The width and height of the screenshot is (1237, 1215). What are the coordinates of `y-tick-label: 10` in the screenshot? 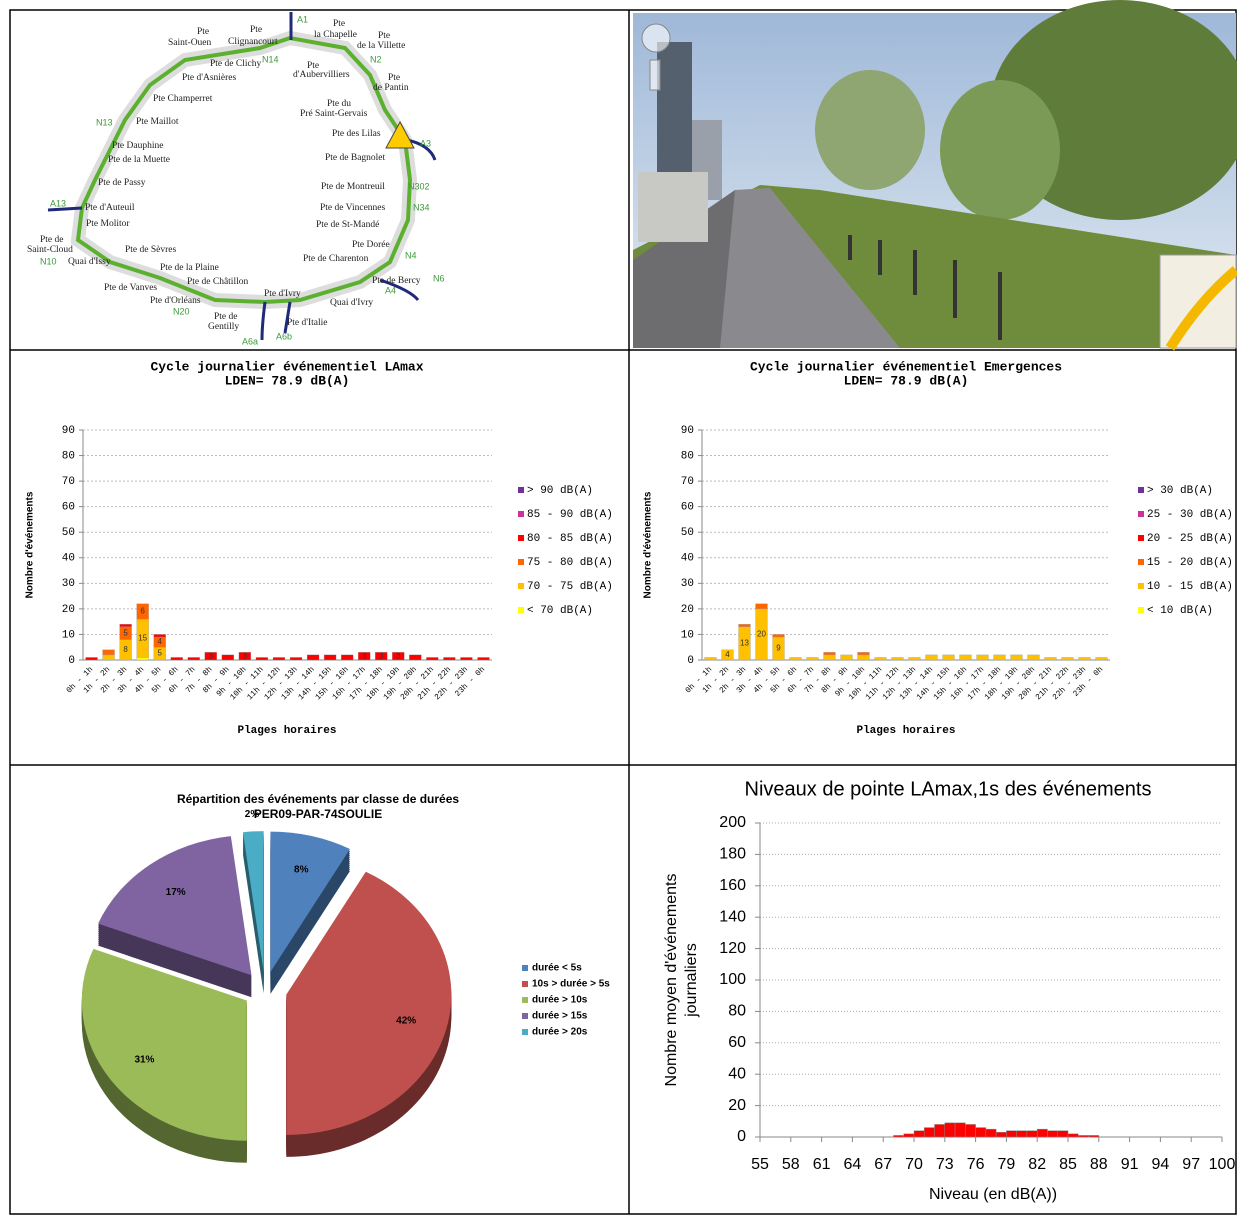 It's located at (68, 635).